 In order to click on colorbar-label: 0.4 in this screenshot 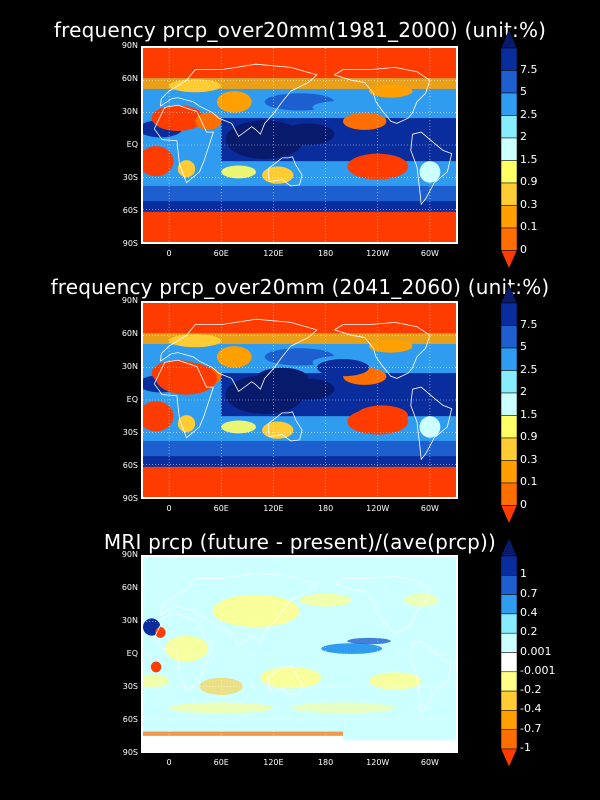, I will do `click(529, 612)`.